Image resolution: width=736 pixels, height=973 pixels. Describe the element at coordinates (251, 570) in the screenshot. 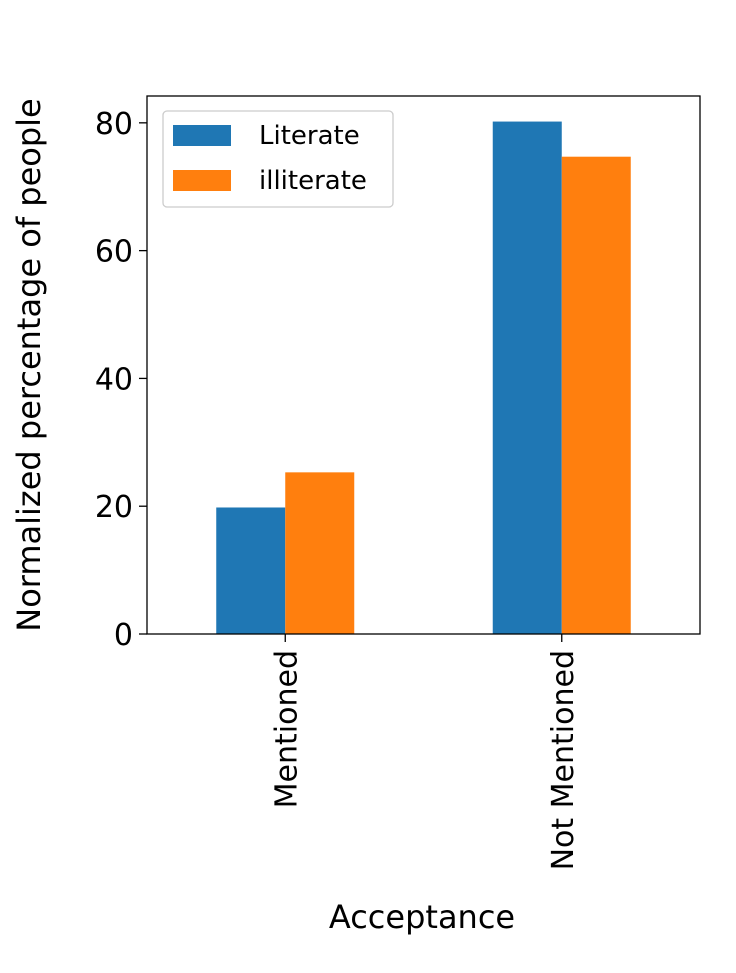

I see `bar-literate-mentioned` at that location.